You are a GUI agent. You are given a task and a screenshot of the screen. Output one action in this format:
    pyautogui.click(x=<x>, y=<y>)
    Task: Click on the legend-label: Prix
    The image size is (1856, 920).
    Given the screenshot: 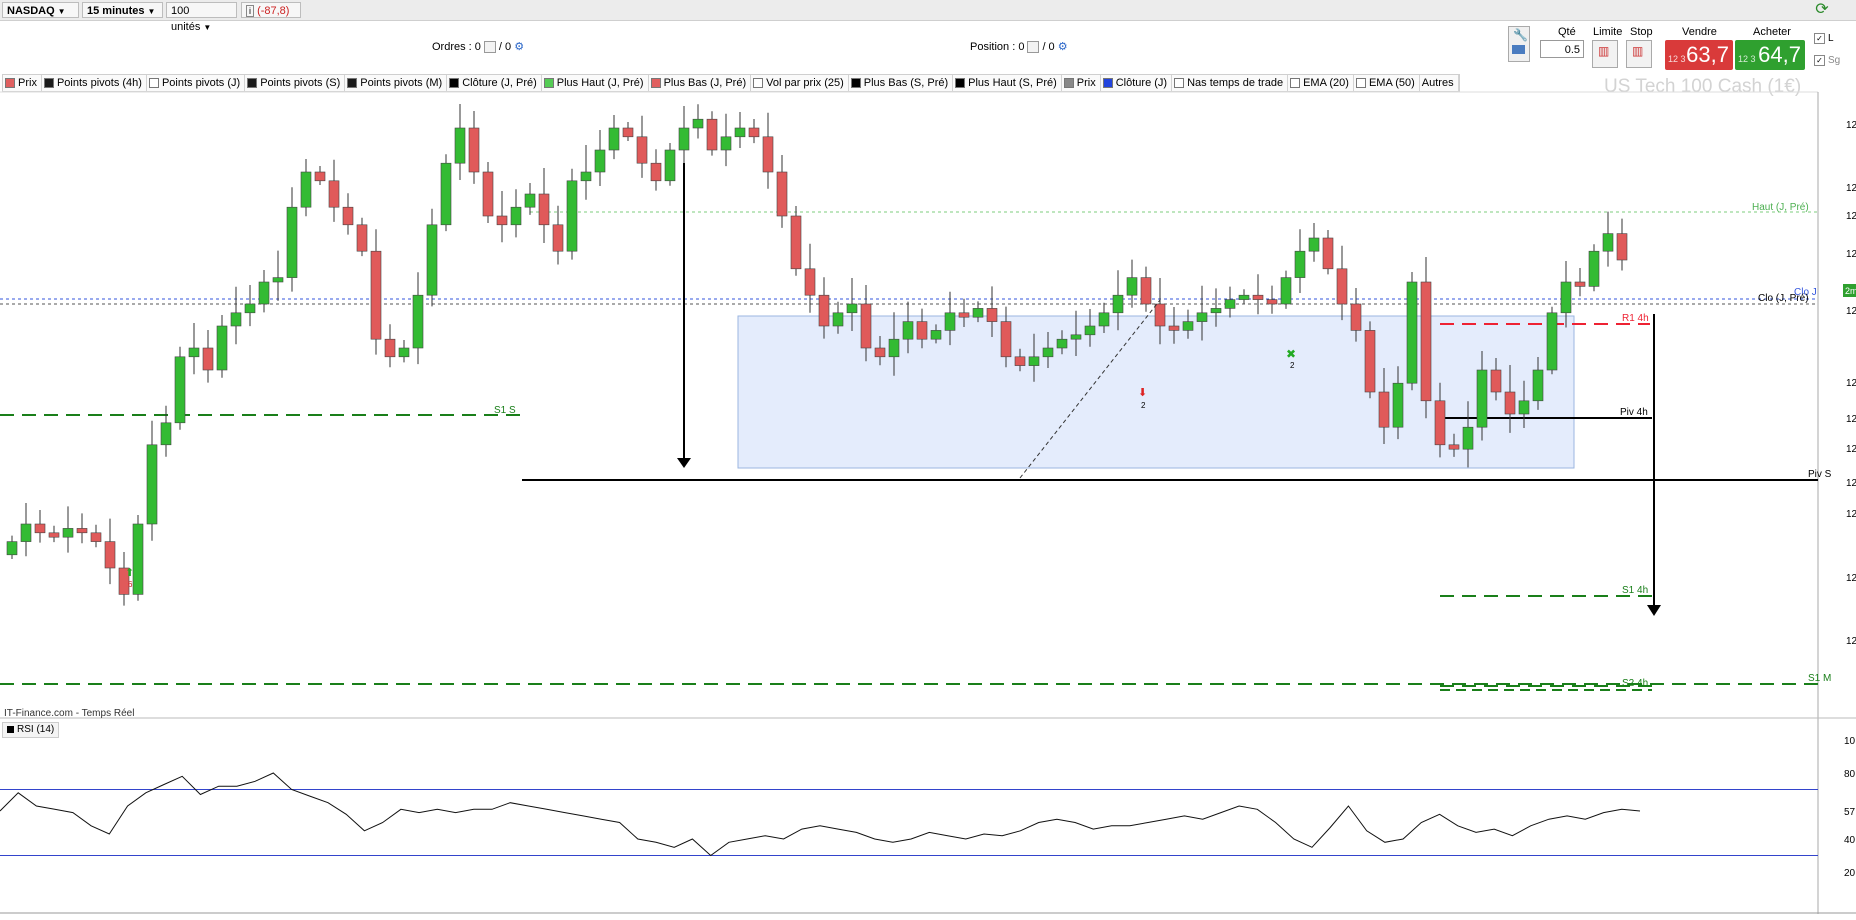 What is the action you would take?
    pyautogui.click(x=27, y=83)
    